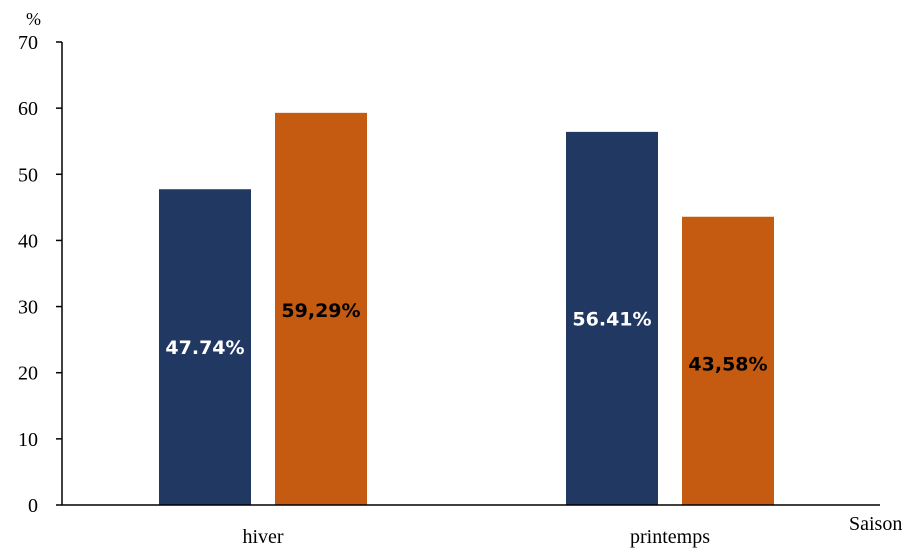  I want to click on y-tick-label: 0, so click(33, 506).